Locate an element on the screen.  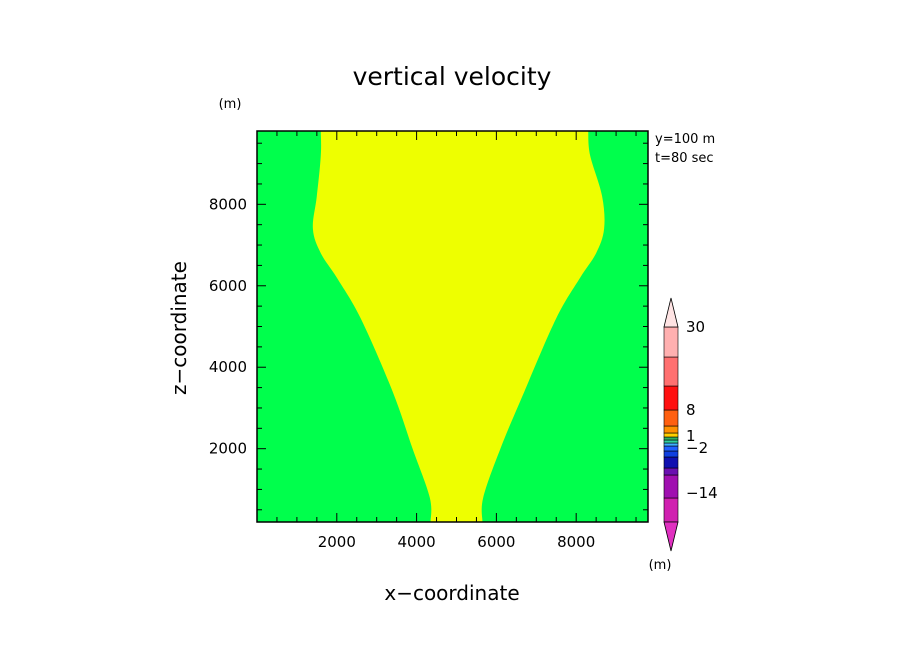
y-tick-label: 4000 is located at coordinates (228, 367).